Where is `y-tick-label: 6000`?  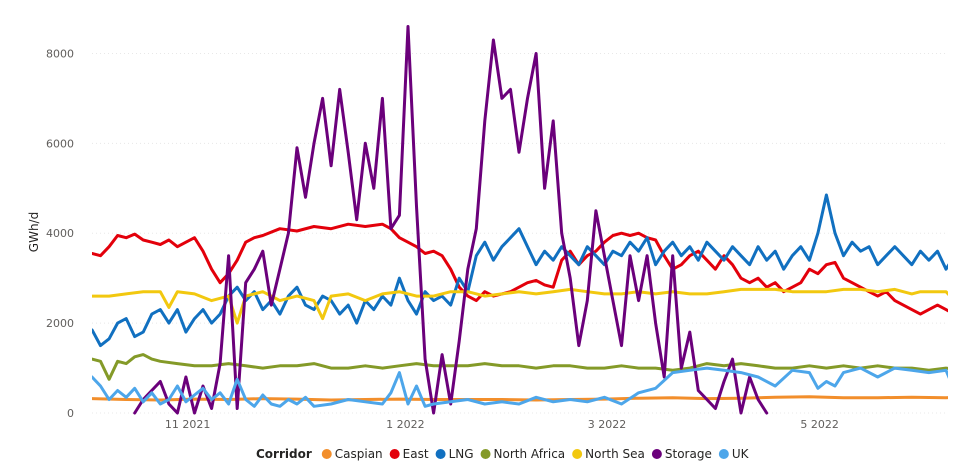 y-tick-label: 6000 is located at coordinates (60, 143).